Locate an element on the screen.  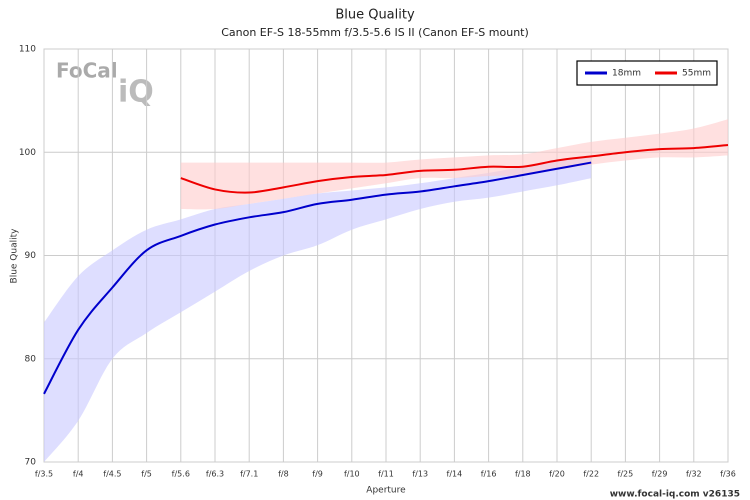
x-tick-label: f/20 is located at coordinates (557, 474).